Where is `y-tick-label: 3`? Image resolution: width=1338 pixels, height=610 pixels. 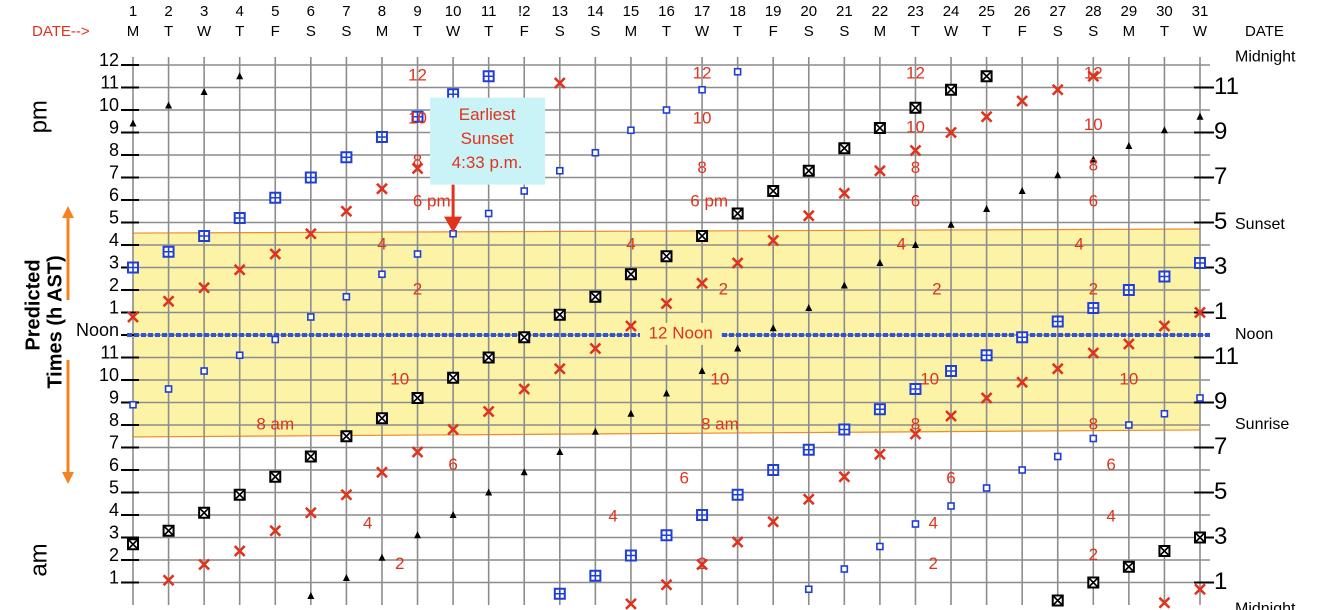
y-tick-label: 3 is located at coordinates (114, 532).